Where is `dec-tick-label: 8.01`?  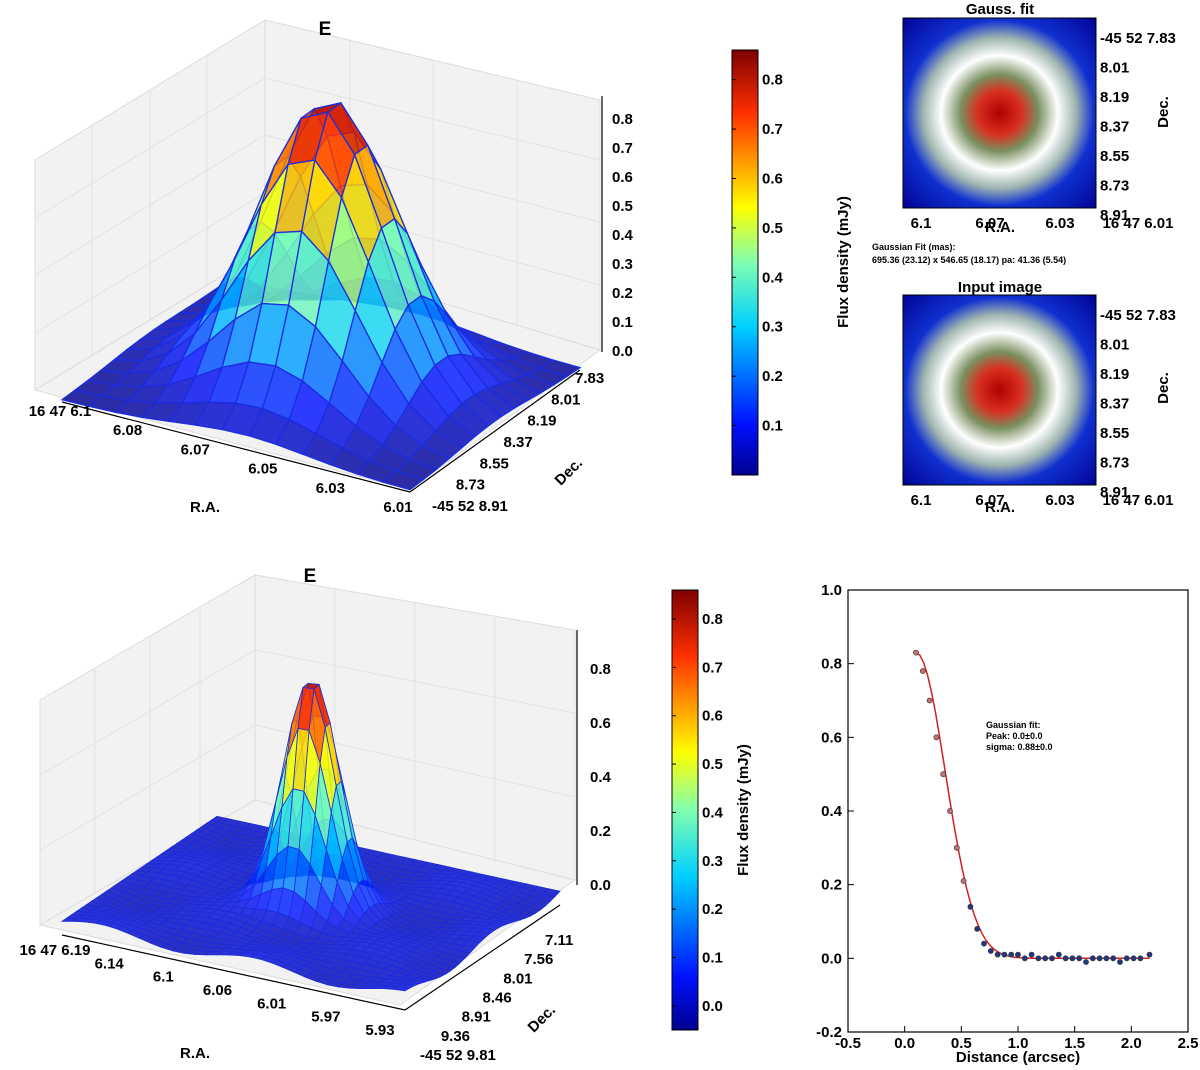
dec-tick-label: 8.01 is located at coordinates (1114, 68).